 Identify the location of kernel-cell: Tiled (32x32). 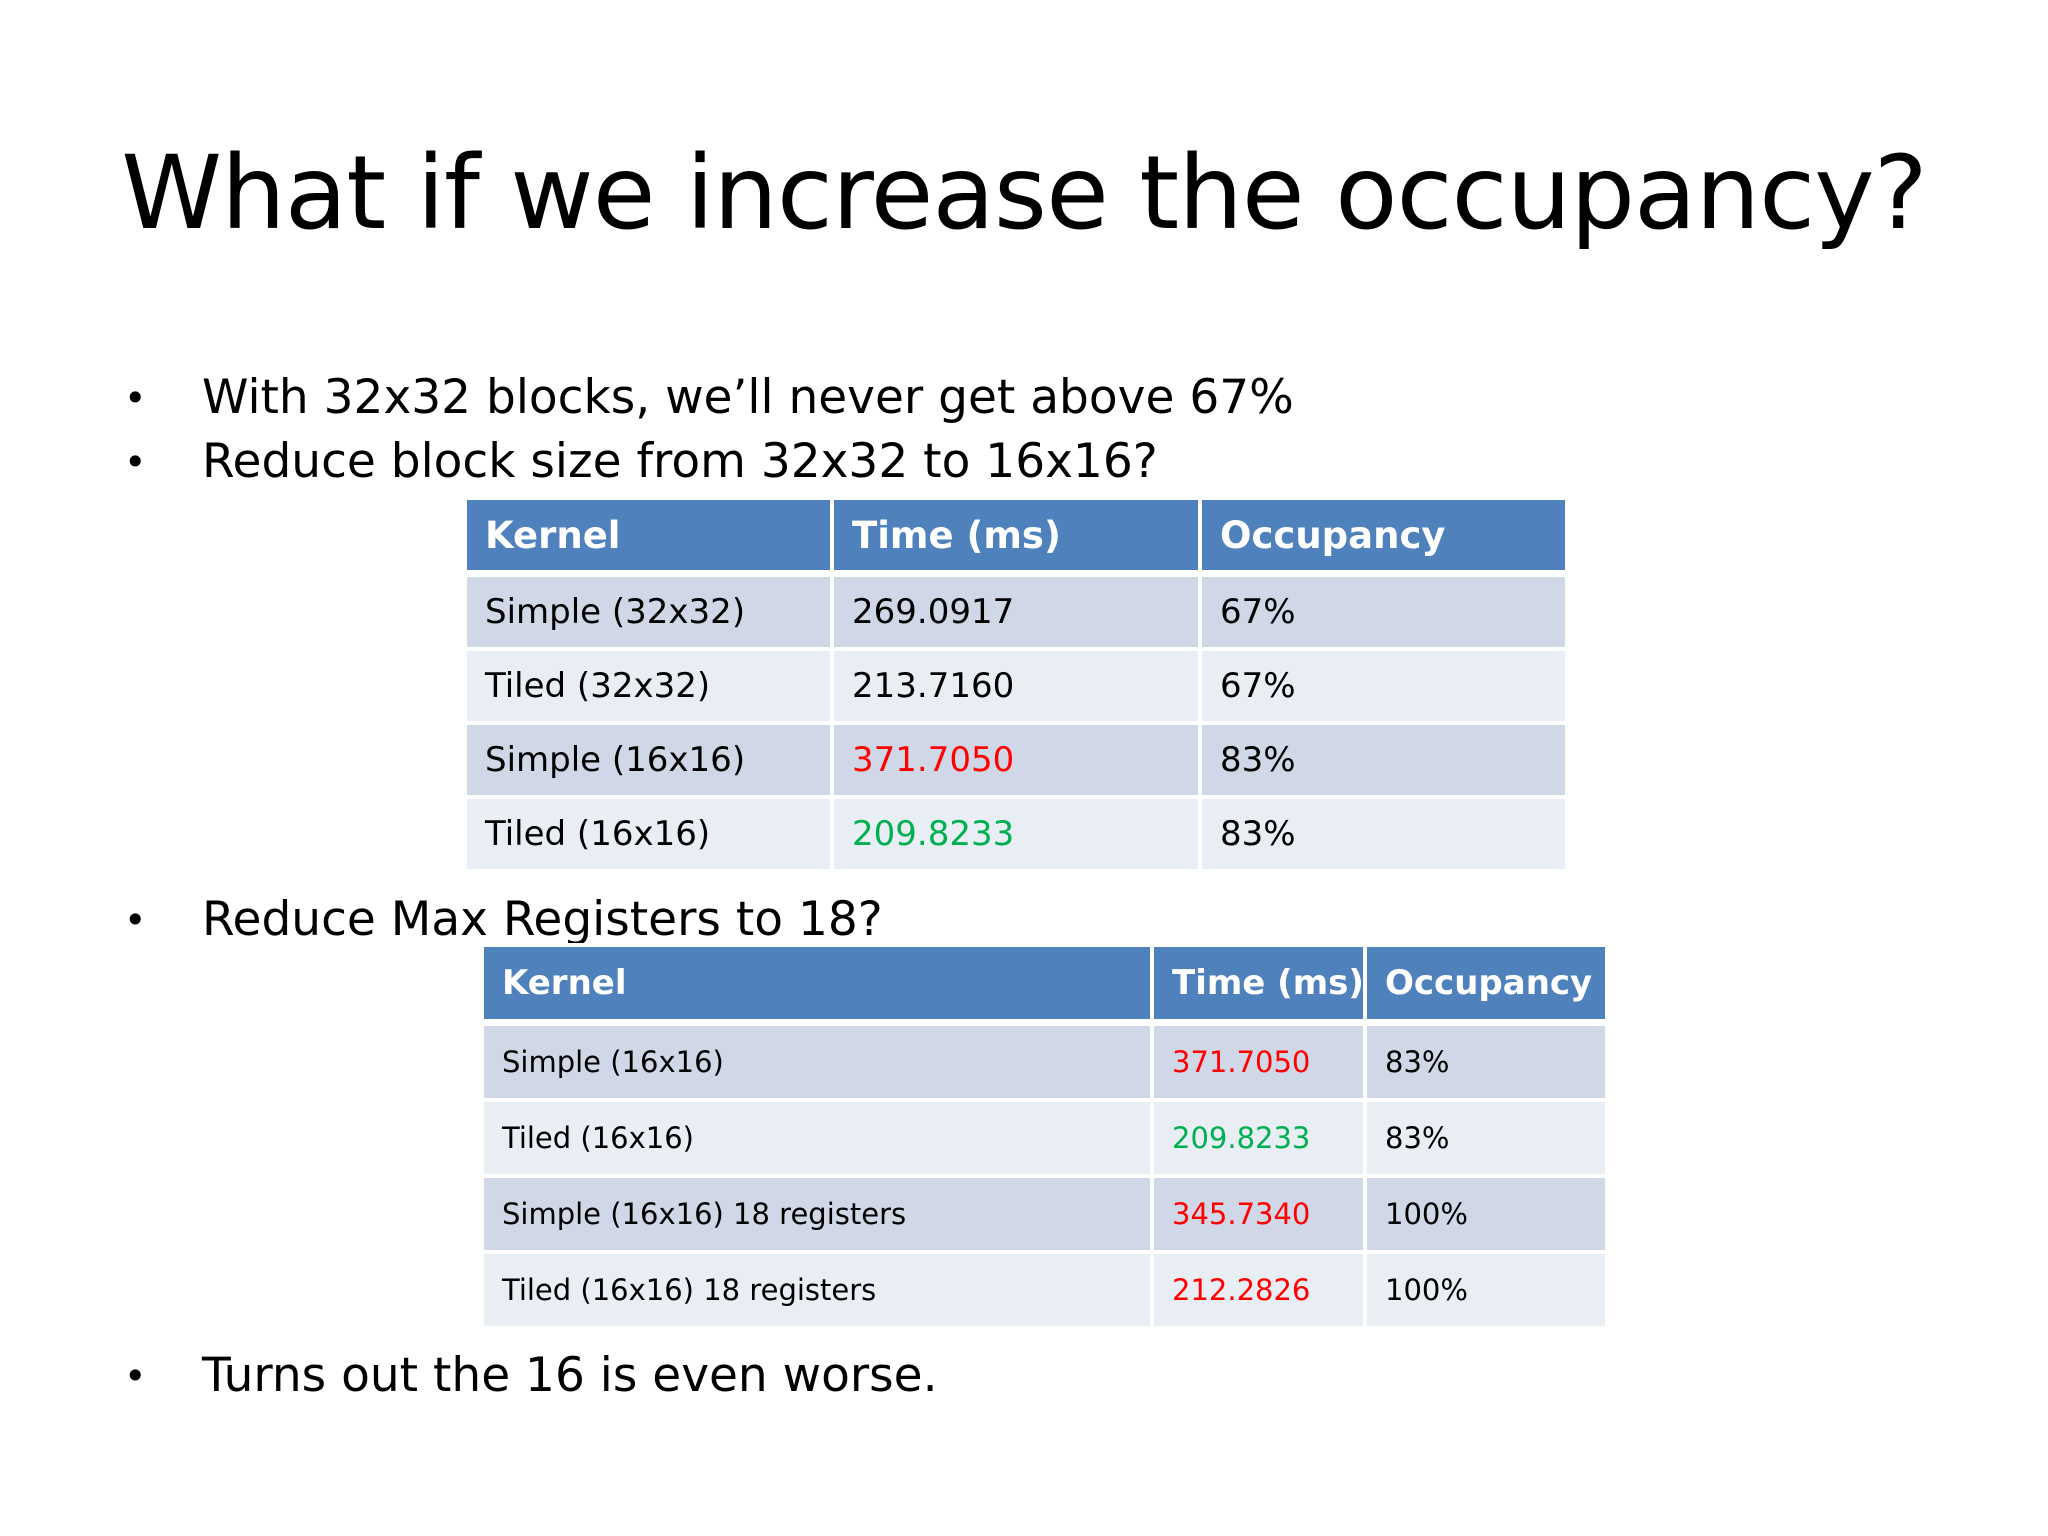
(648, 686).